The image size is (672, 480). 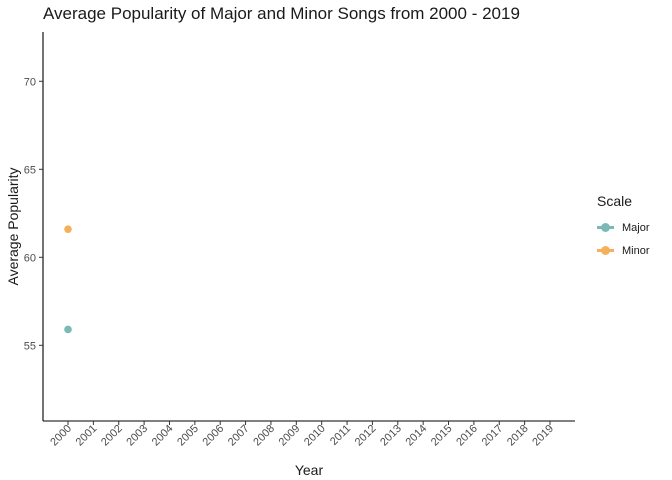 I want to click on x-tick-label-2011: 2011, so click(x=340, y=435).